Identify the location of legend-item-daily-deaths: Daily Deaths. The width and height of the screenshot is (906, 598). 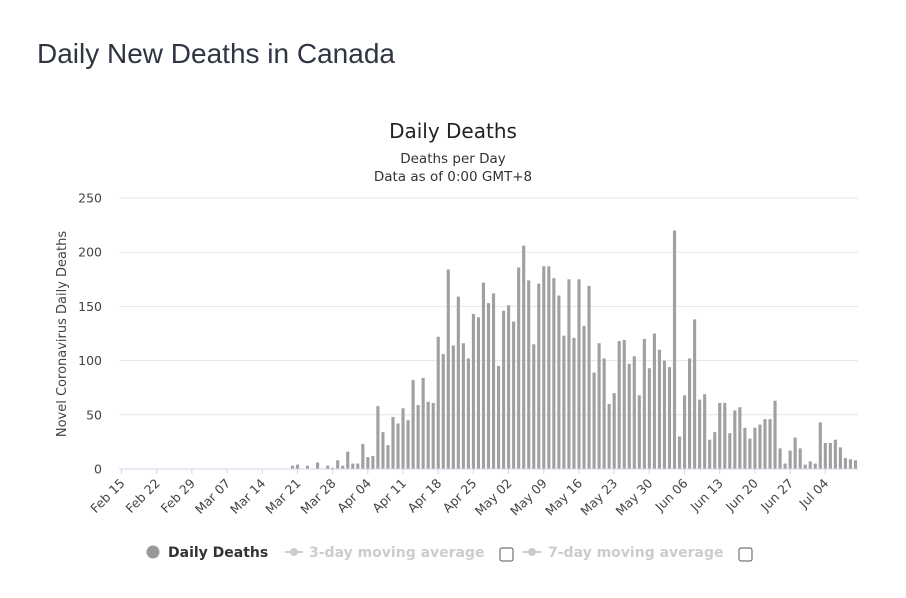
(207, 553).